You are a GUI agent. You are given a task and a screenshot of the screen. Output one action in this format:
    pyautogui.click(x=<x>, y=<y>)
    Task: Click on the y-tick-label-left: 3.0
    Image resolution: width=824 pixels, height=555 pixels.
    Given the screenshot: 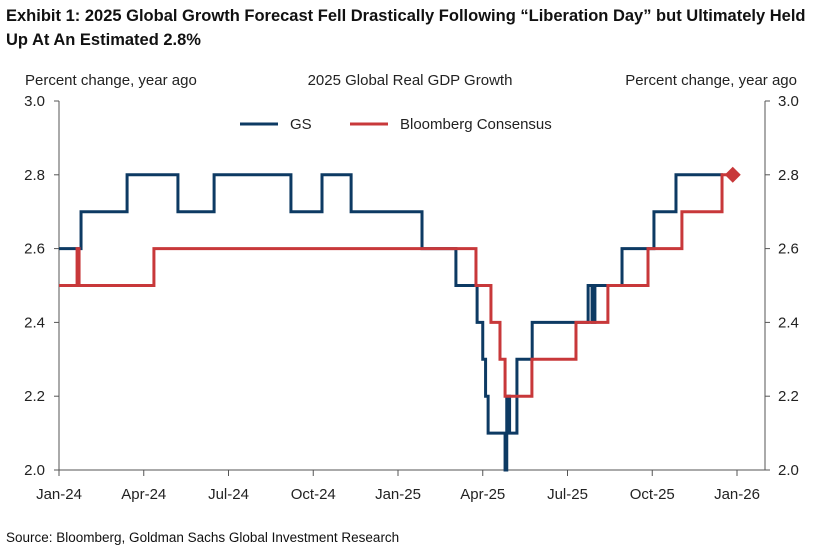 What is the action you would take?
    pyautogui.click(x=34, y=101)
    